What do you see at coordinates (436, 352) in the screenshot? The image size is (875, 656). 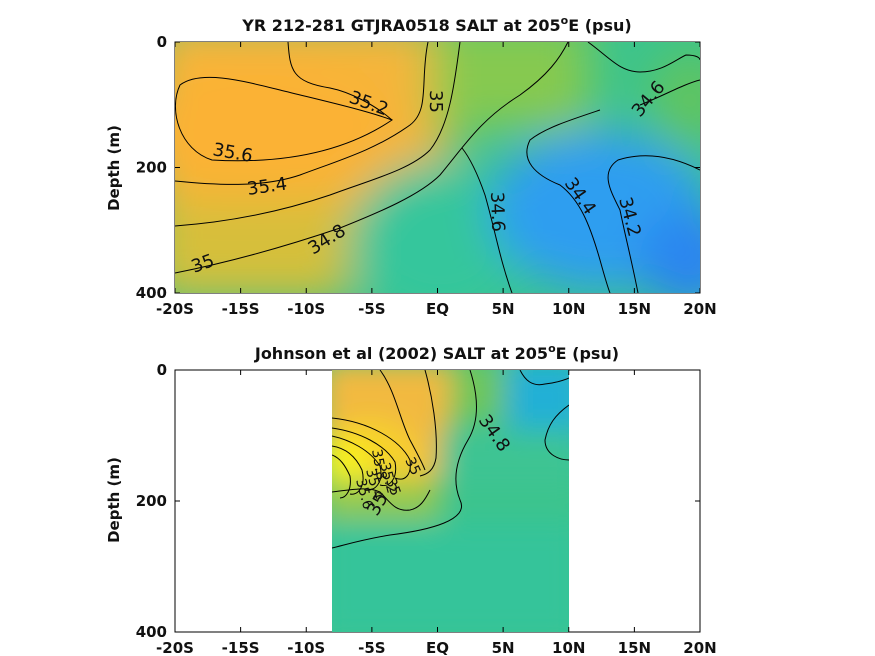 I see `chart-title-bottom: Johnson et al (2002) SALT at 205oE (psu)` at bounding box center [436, 352].